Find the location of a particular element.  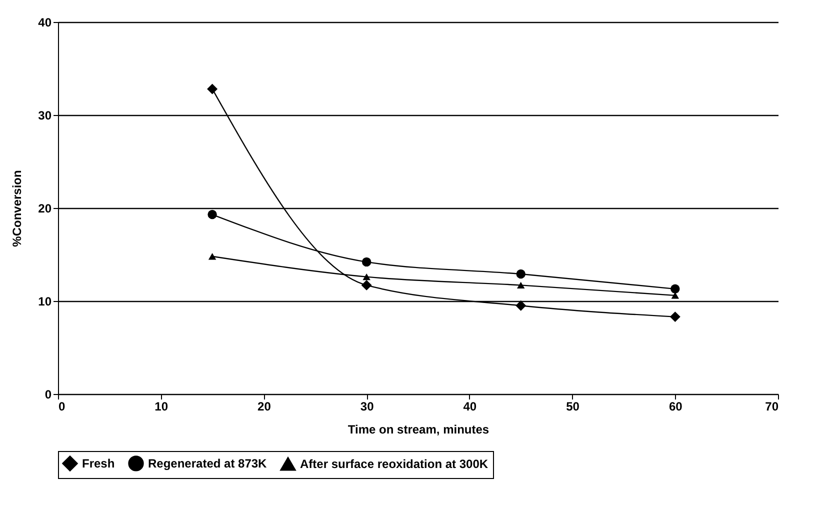

x-tick-label: 50 is located at coordinates (573, 407).